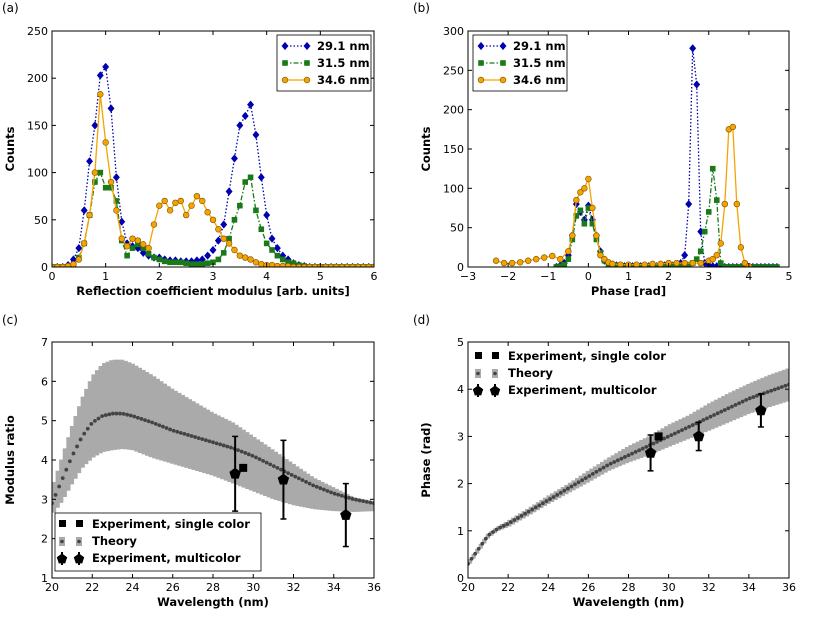 The image size is (830, 623). I want to click on y-tick-label: 200, so click(37, 78).